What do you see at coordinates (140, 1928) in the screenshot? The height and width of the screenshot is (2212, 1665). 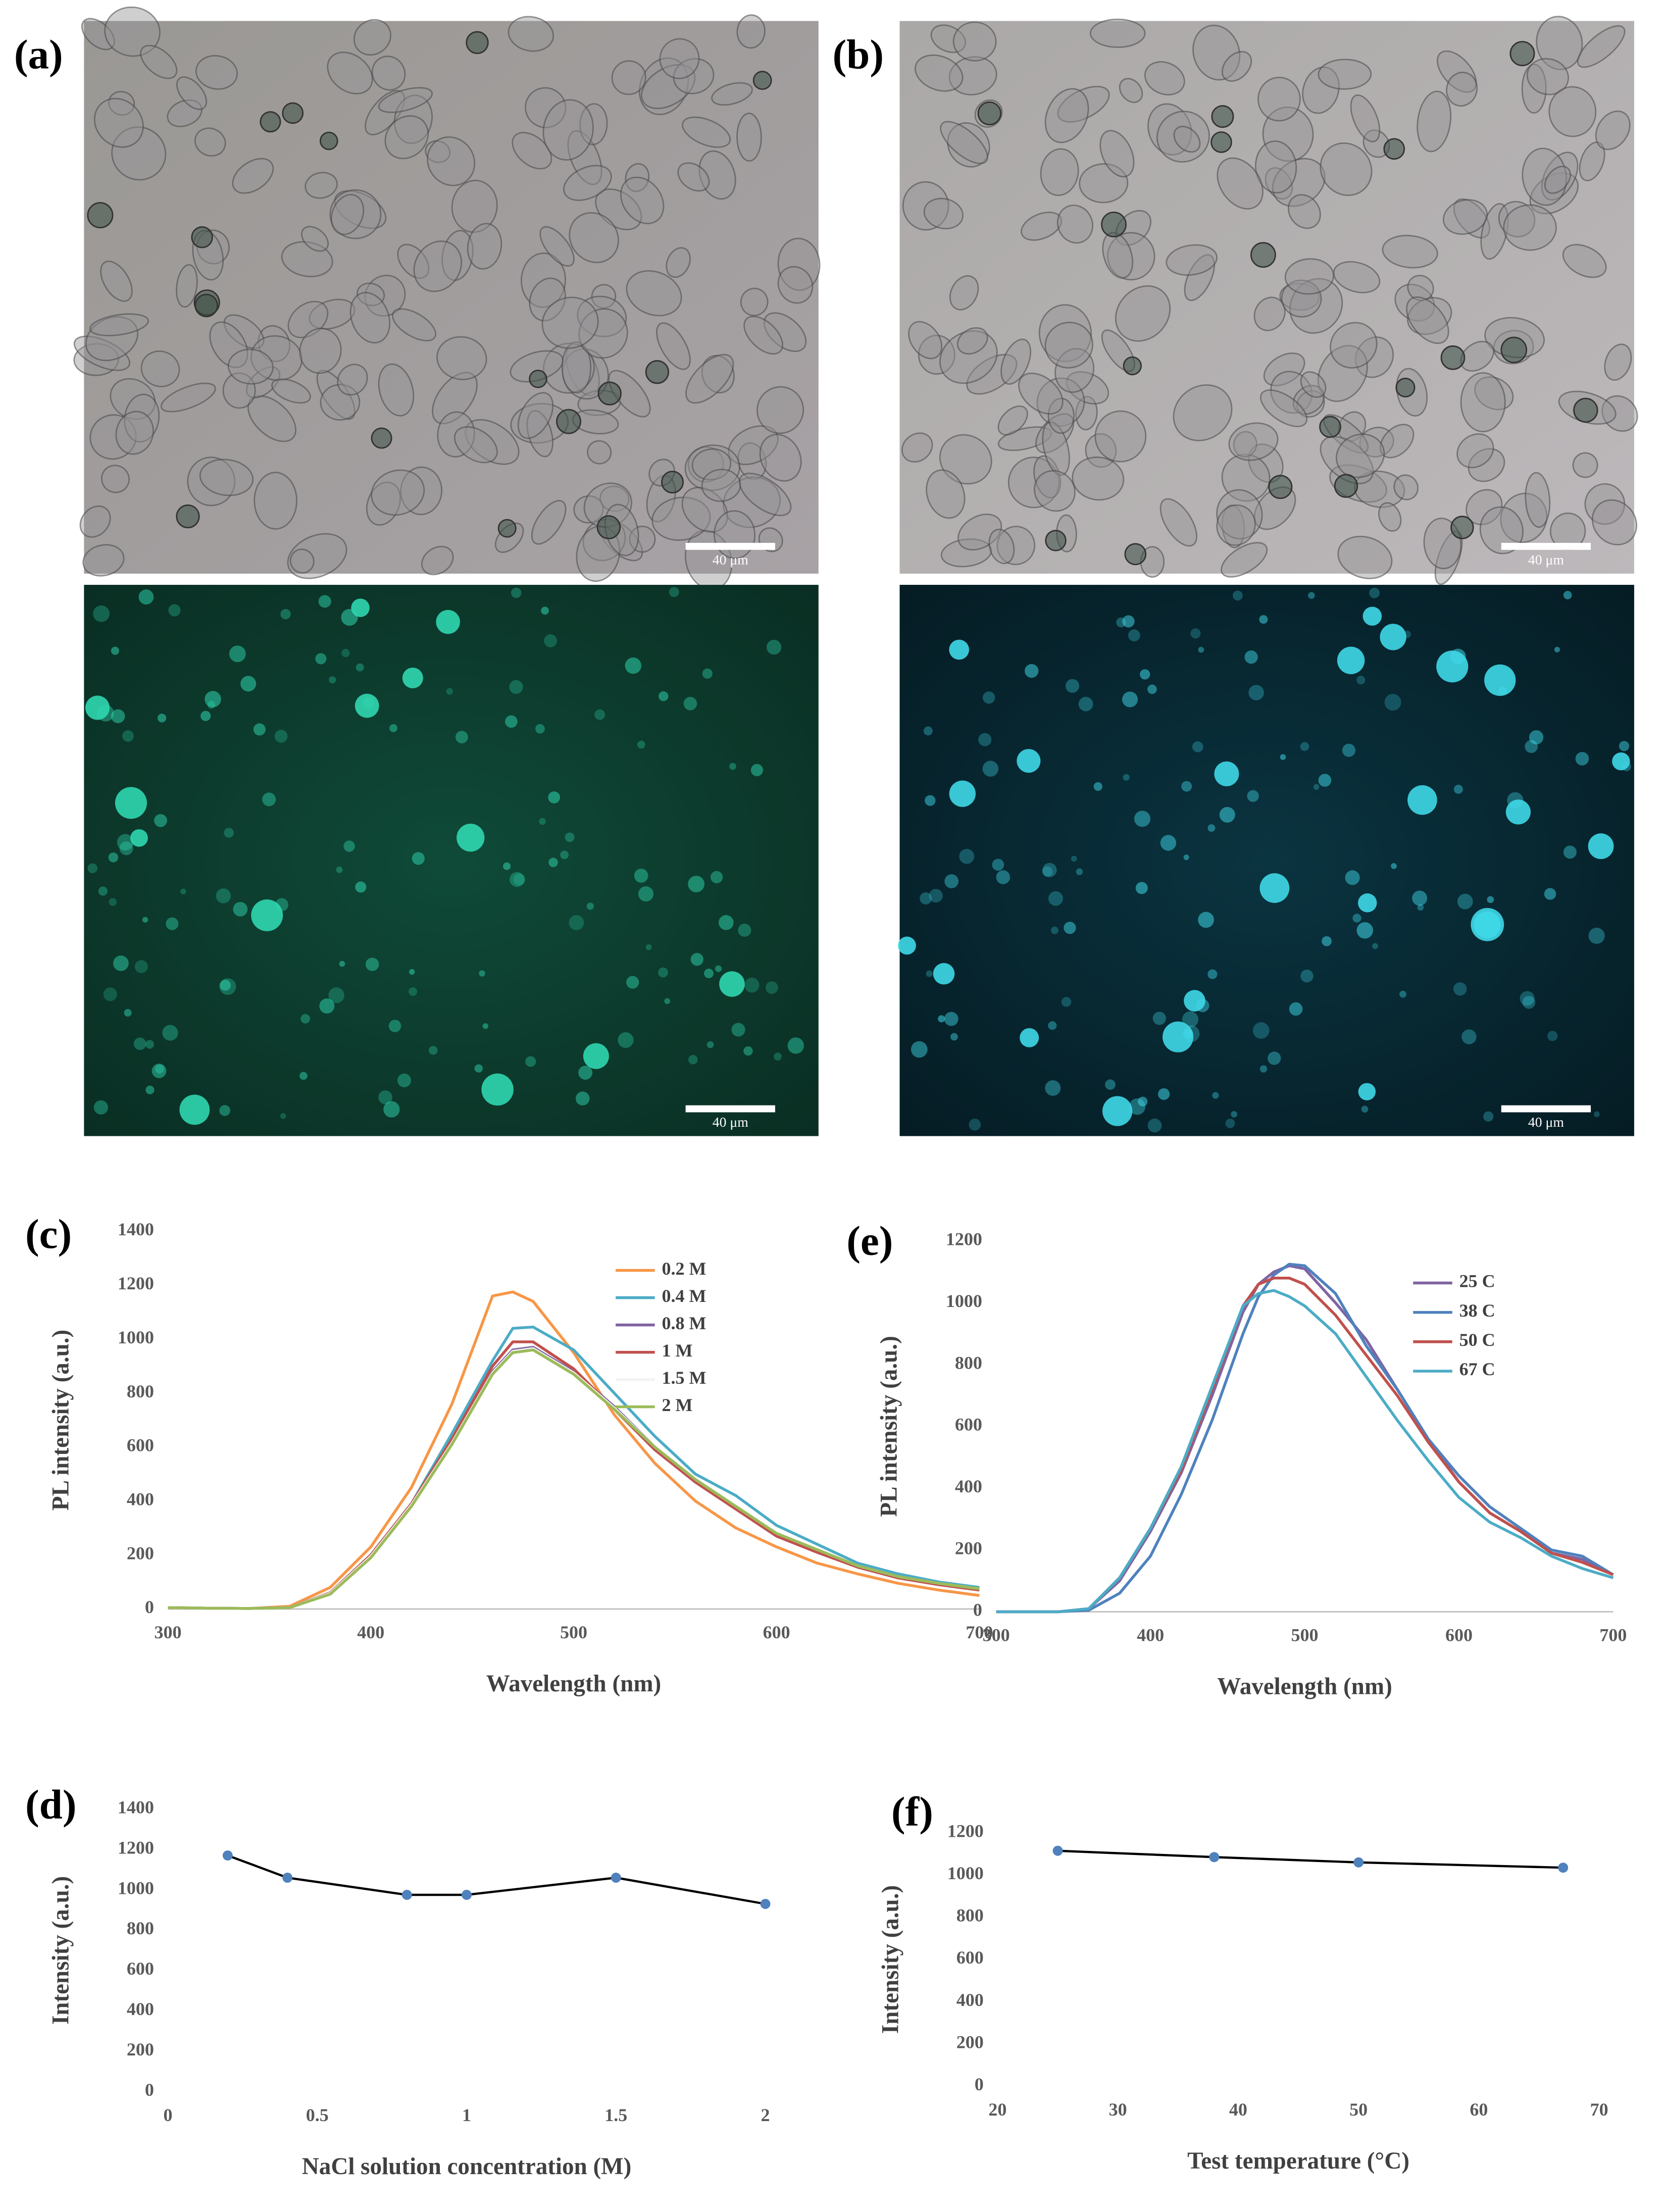 I see `y-tick-label: 800` at bounding box center [140, 1928].